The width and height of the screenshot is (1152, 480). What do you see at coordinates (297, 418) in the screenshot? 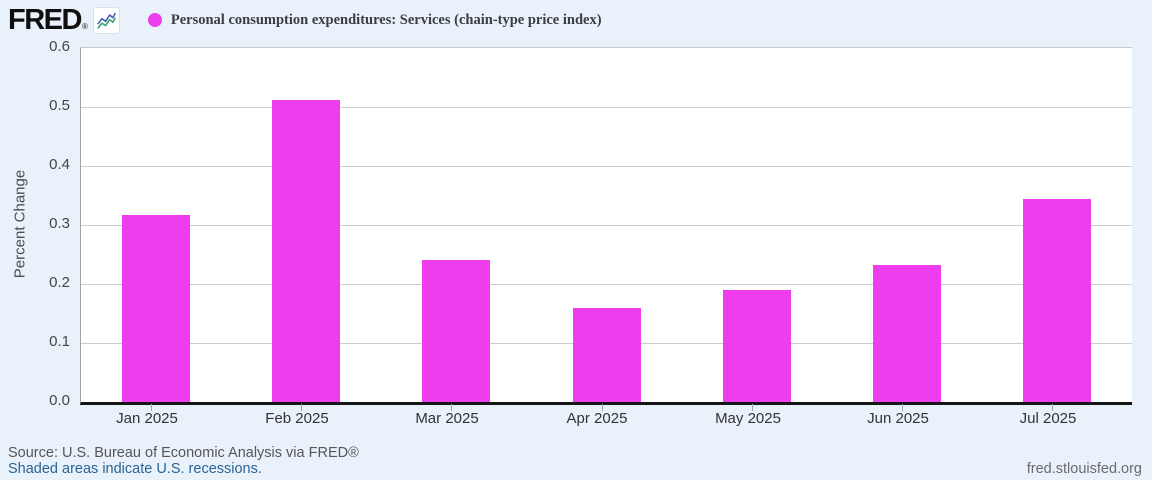
I see `x-tick-label: Feb 2025` at bounding box center [297, 418].